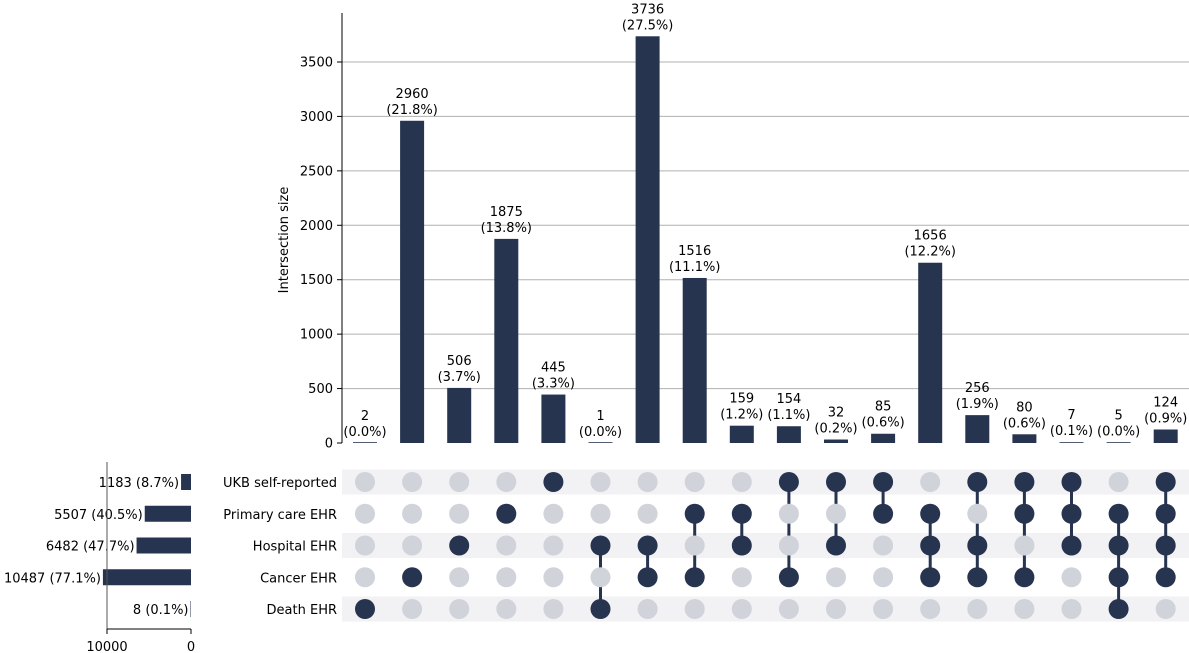 This screenshot has width=1189, height=653. I want to click on bar-value-label: 1, so click(600, 416).